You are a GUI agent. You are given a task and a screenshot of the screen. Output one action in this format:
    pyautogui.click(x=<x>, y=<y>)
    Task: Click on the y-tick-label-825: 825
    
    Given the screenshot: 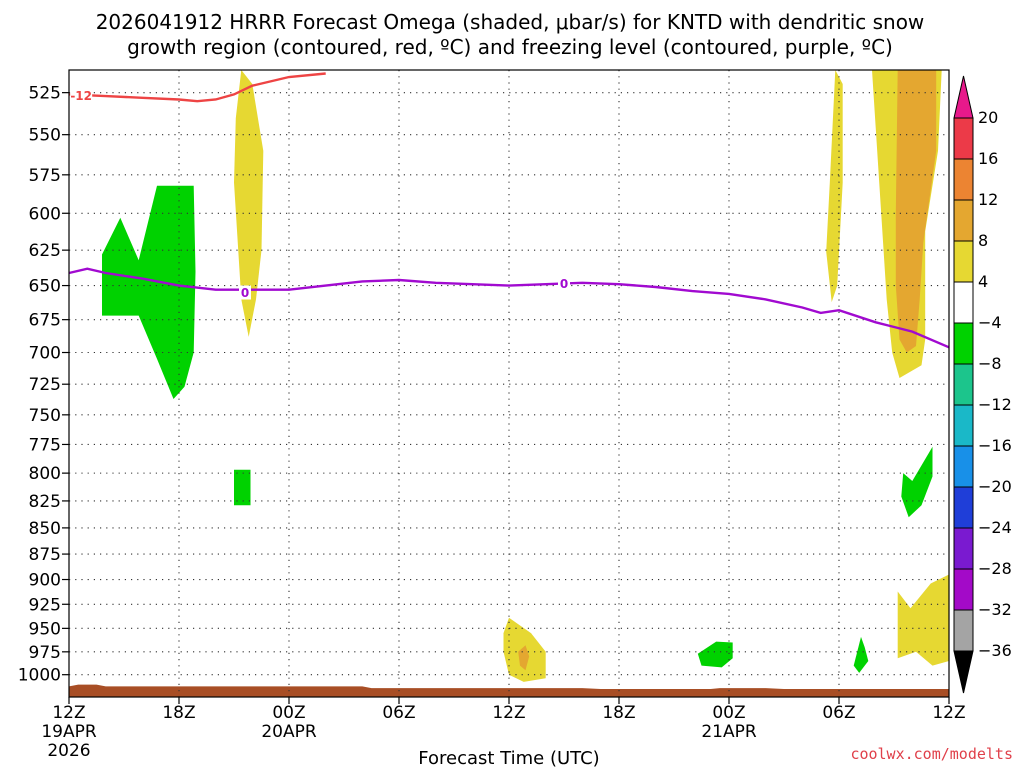 What is the action you would take?
    pyautogui.click(x=45, y=502)
    